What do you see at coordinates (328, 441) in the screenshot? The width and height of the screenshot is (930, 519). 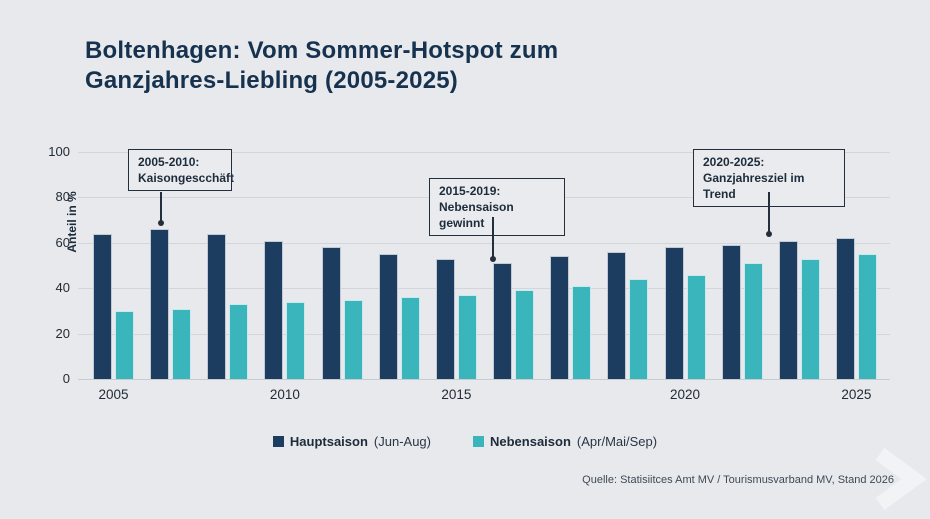 I see `legend-label: Hauptsaison` at bounding box center [328, 441].